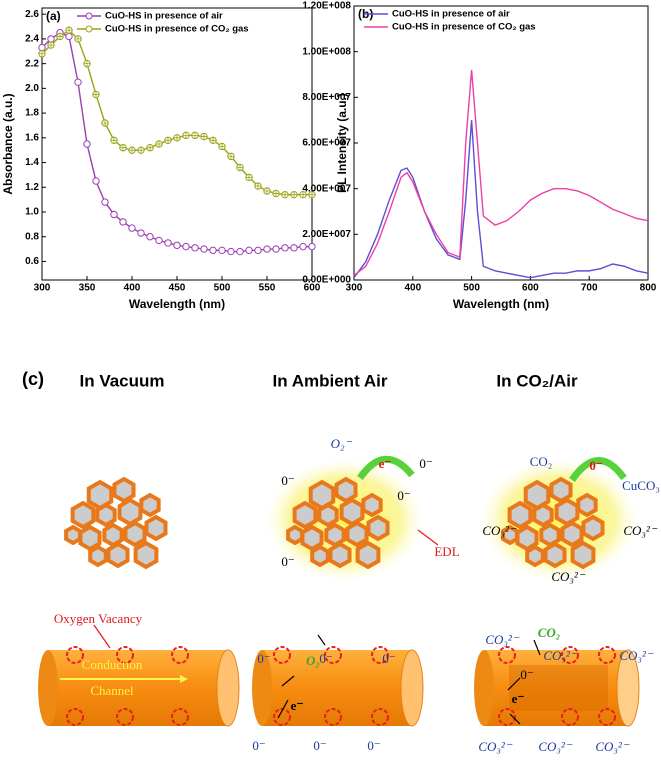 The image size is (661, 765). What do you see at coordinates (32, 113) in the screenshot?
I see `y-tick-label: 1.8` at bounding box center [32, 113].